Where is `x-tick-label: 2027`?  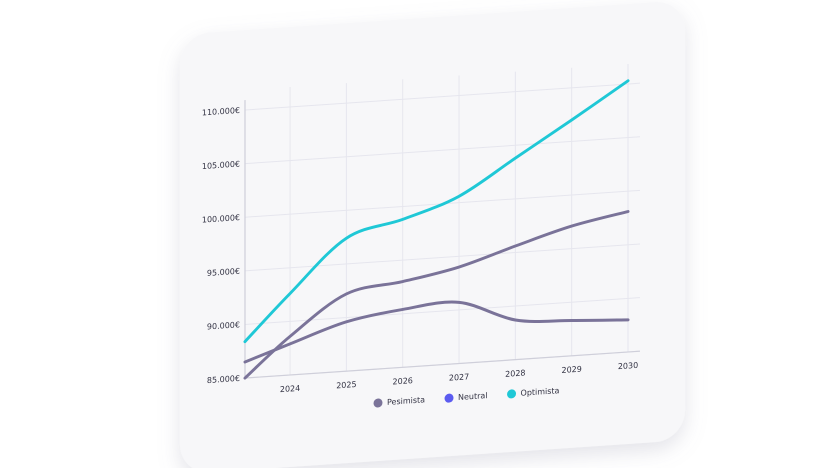 x-tick-label: 2027 is located at coordinates (459, 377).